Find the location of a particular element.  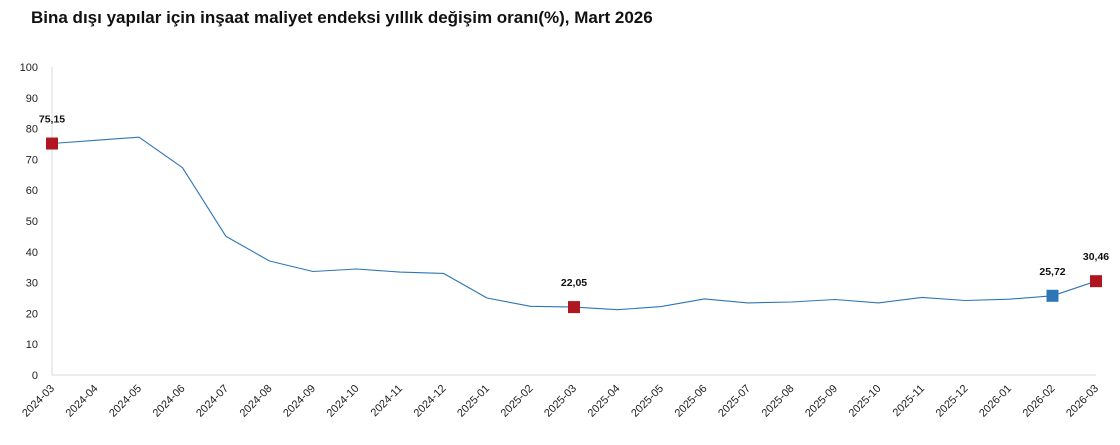

x-tick-label: 2025-03 is located at coordinates (560, 401).